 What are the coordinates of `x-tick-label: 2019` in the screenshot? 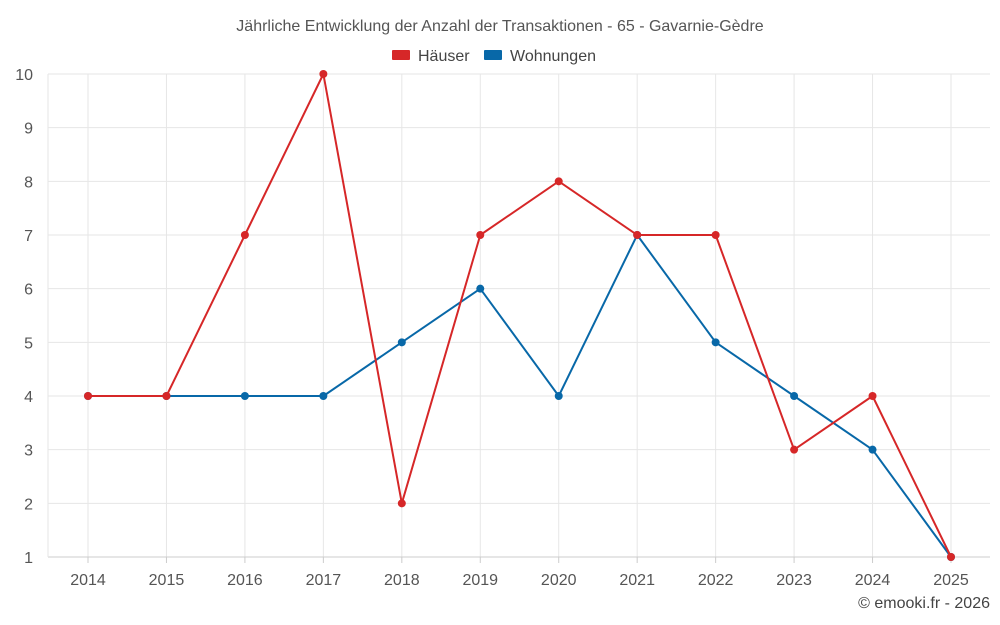 It's located at (480, 580).